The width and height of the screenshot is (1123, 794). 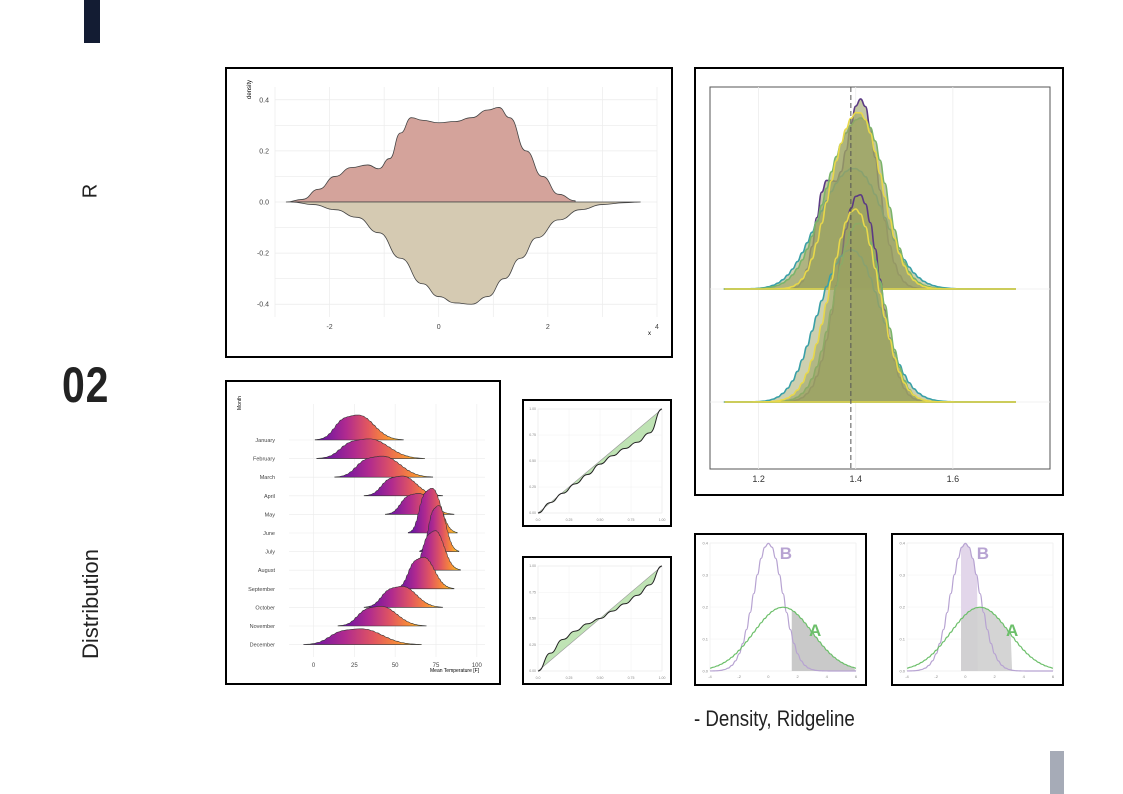 What do you see at coordinates (649, 334) in the screenshot?
I see `x-axis-label: x` at bounding box center [649, 334].